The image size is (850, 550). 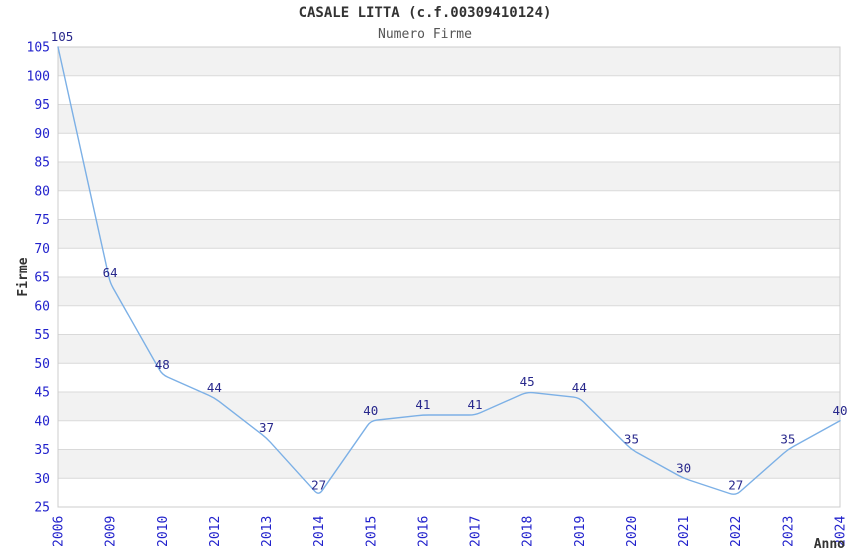 What do you see at coordinates (215, 531) in the screenshot?
I see `x-tick-label: 2012` at bounding box center [215, 531].